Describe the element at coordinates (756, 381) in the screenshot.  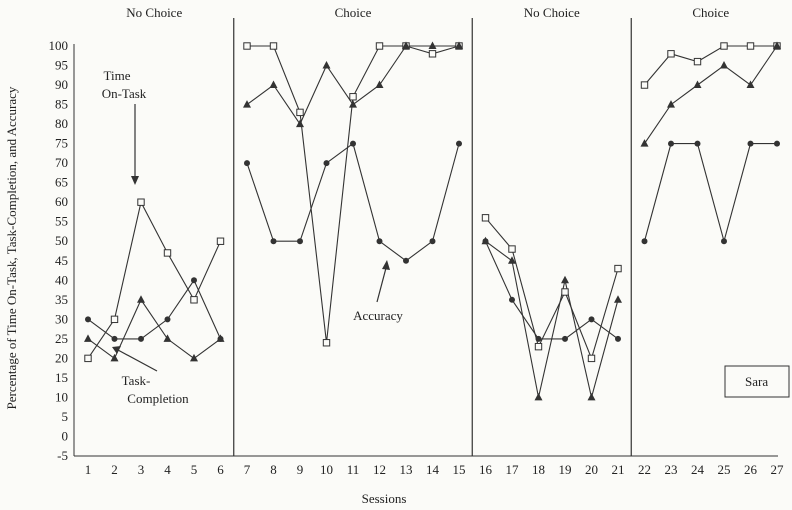
I see `participant-name: Sara` at that location.